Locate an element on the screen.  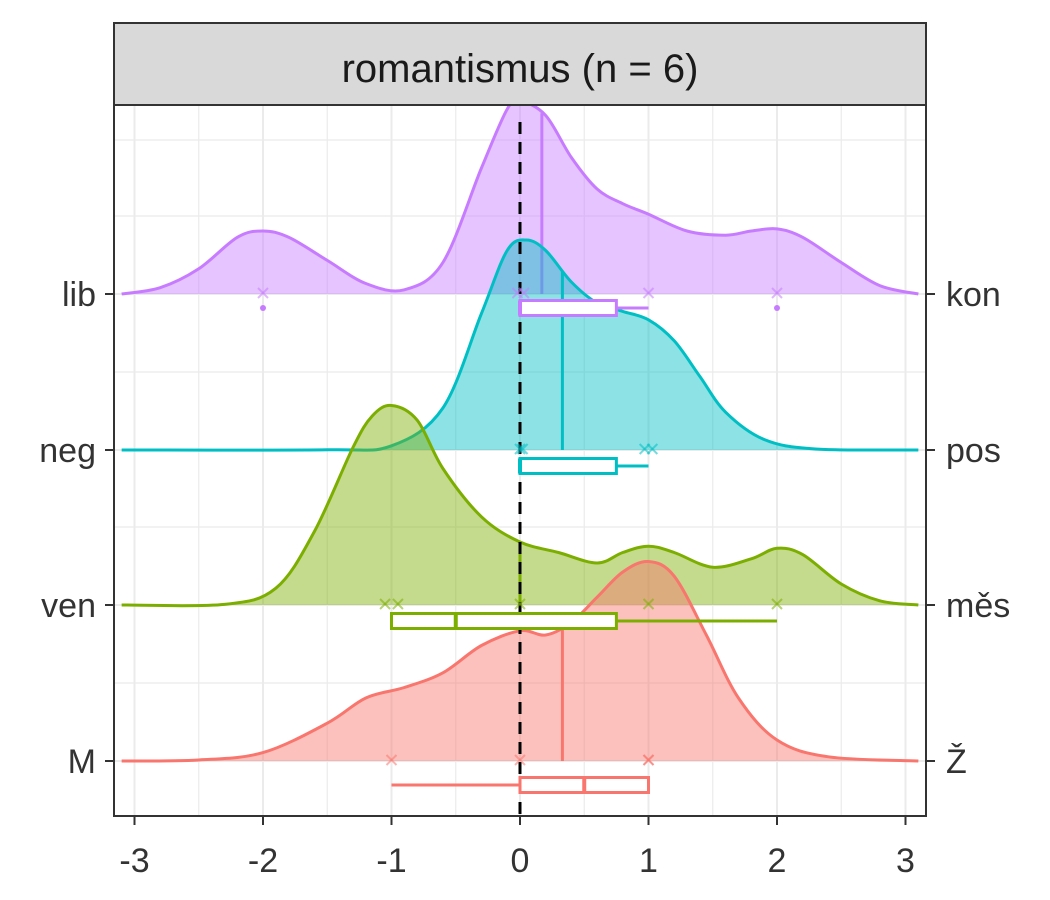
x-tick-label: -1 is located at coordinates (391, 861).